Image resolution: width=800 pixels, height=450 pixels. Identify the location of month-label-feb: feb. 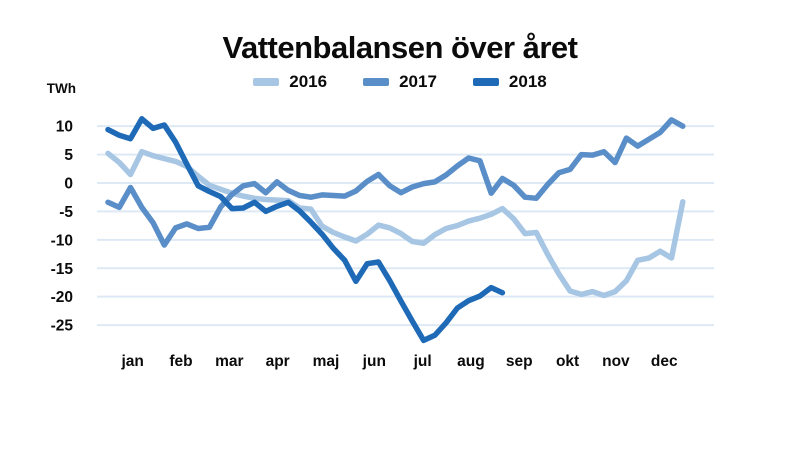
(180, 361).